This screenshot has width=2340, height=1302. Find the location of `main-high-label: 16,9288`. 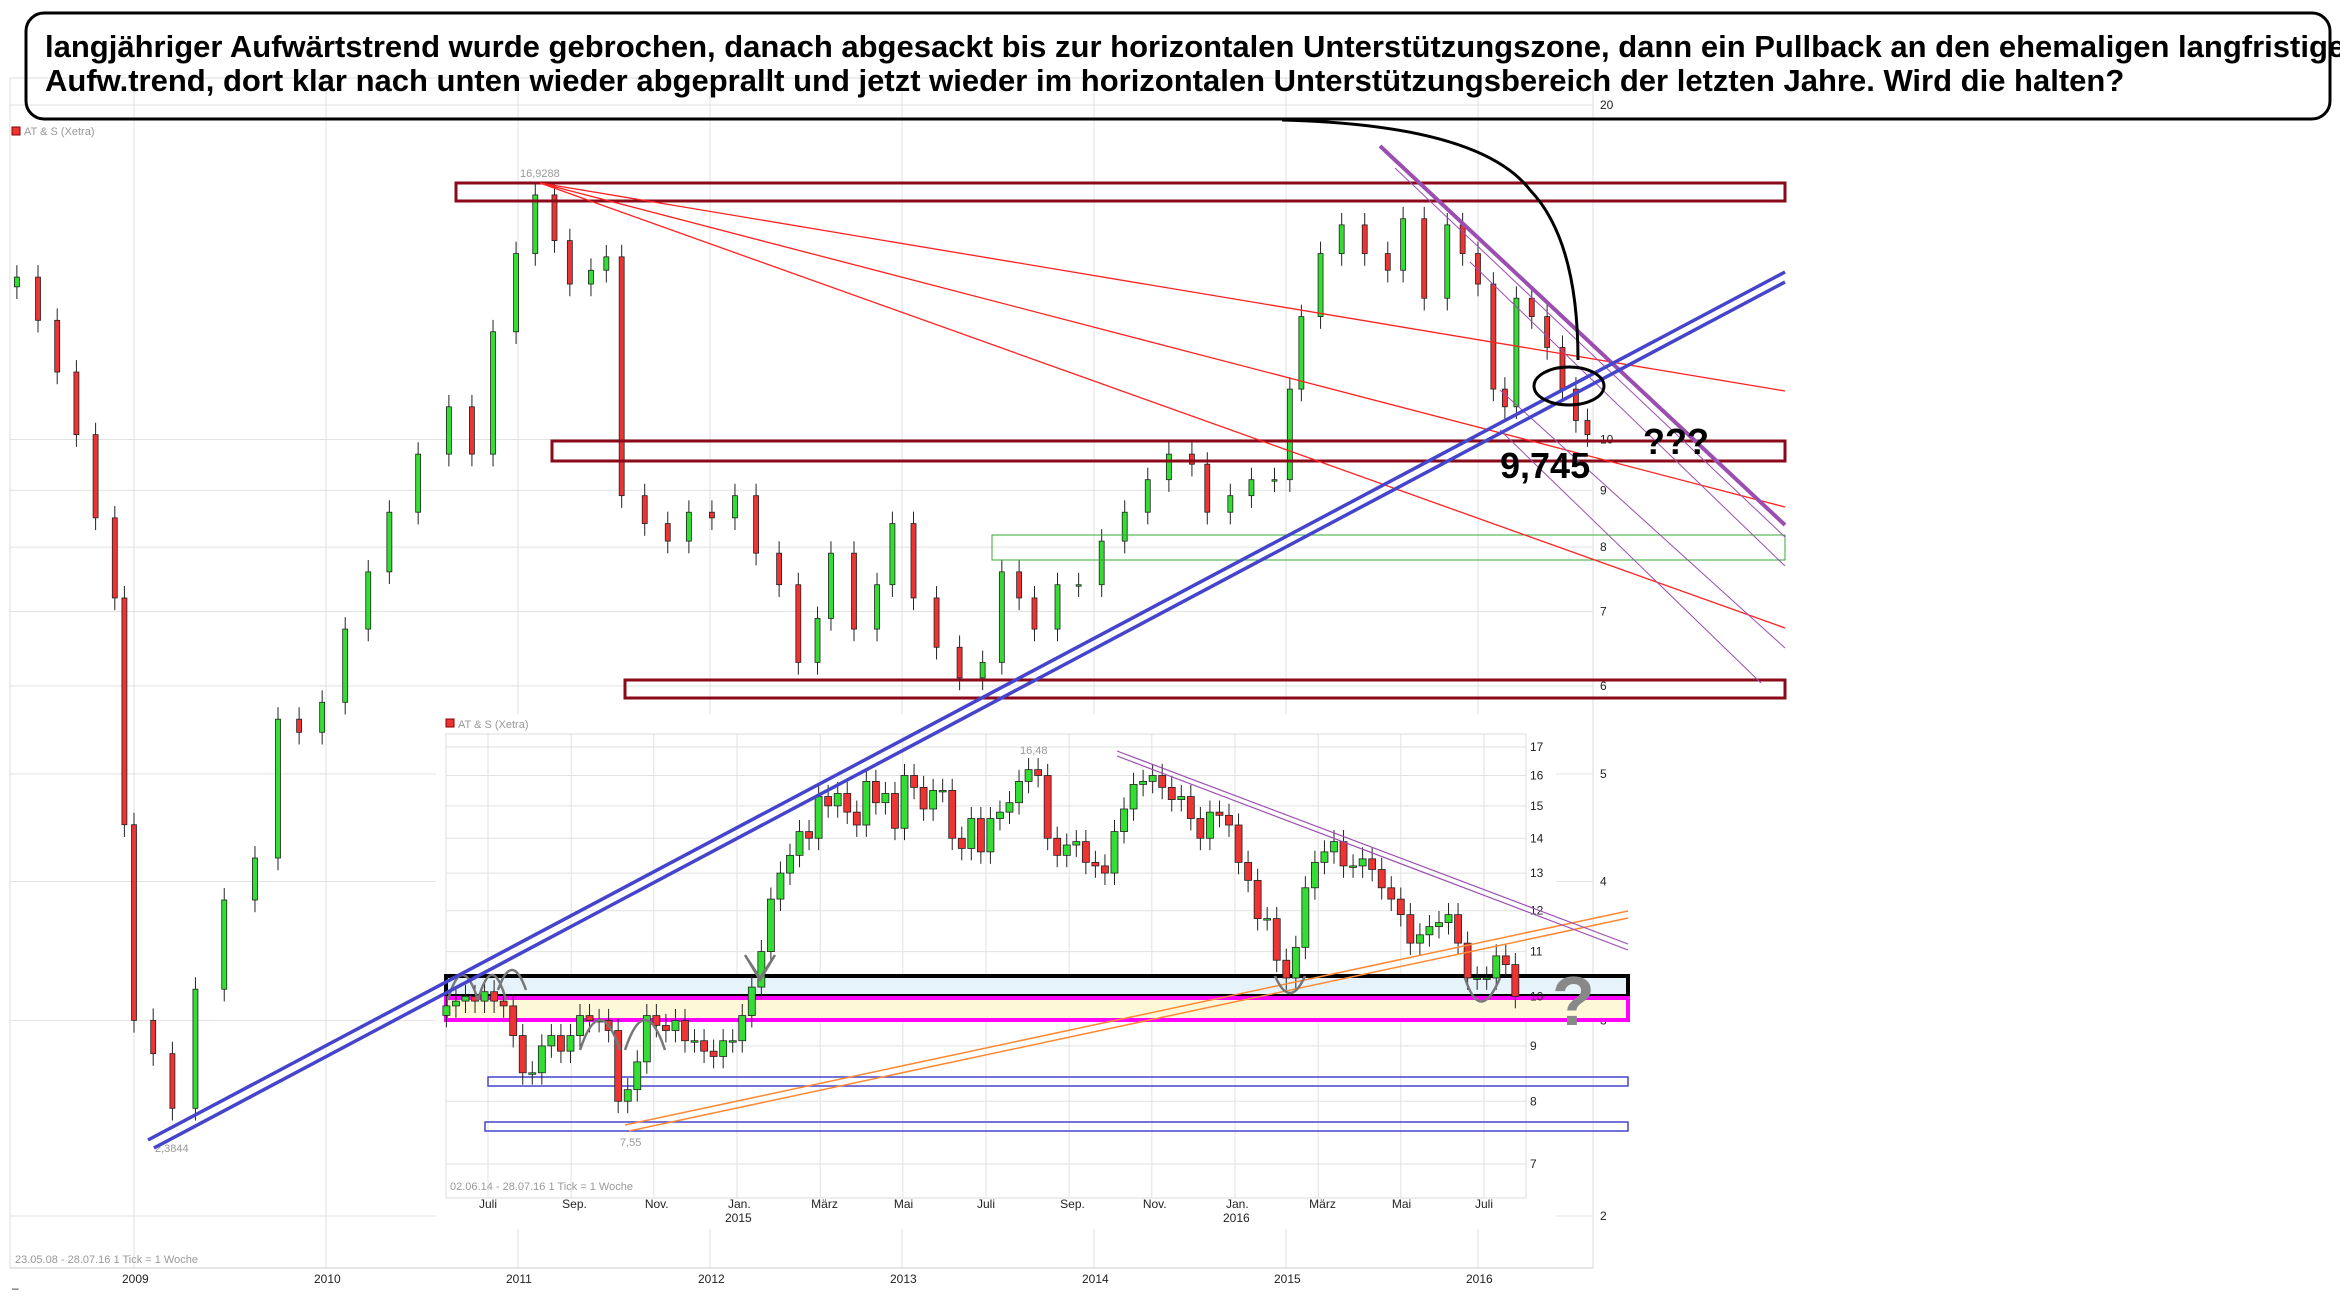

main-high-label: 16,9288 is located at coordinates (540, 174).